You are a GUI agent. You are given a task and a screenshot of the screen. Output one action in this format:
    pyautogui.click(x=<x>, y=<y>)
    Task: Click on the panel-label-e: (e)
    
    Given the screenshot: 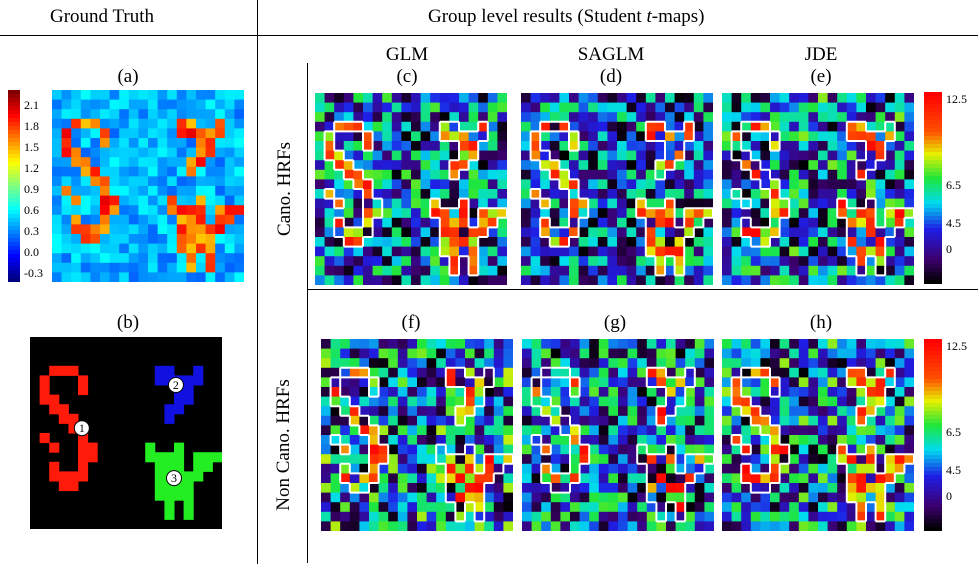 What is the action you would take?
    pyautogui.click(x=821, y=76)
    